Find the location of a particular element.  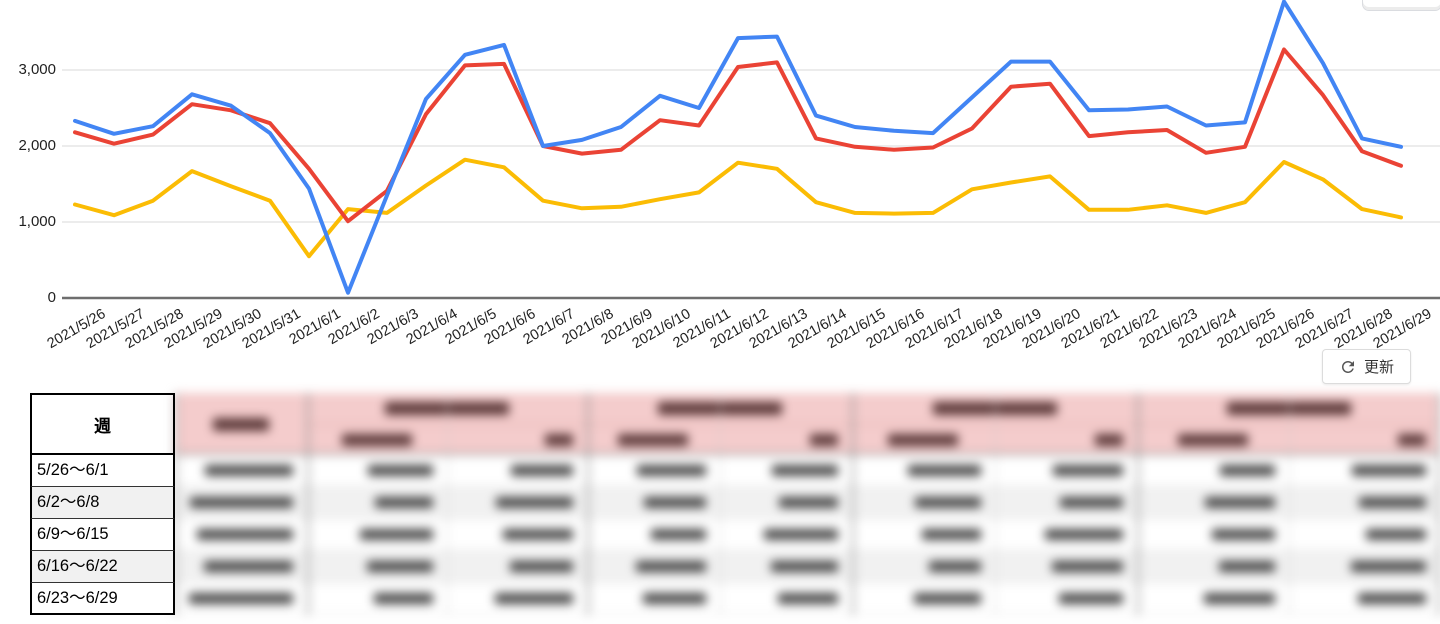

week-cell: 6/16〜6/22 is located at coordinates (102, 567).